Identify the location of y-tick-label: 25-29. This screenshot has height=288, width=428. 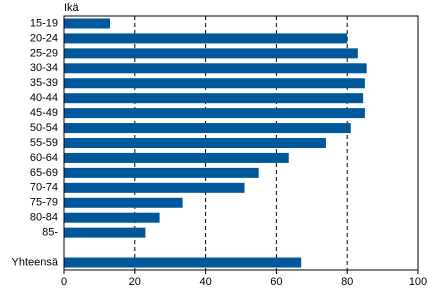
(44, 53).